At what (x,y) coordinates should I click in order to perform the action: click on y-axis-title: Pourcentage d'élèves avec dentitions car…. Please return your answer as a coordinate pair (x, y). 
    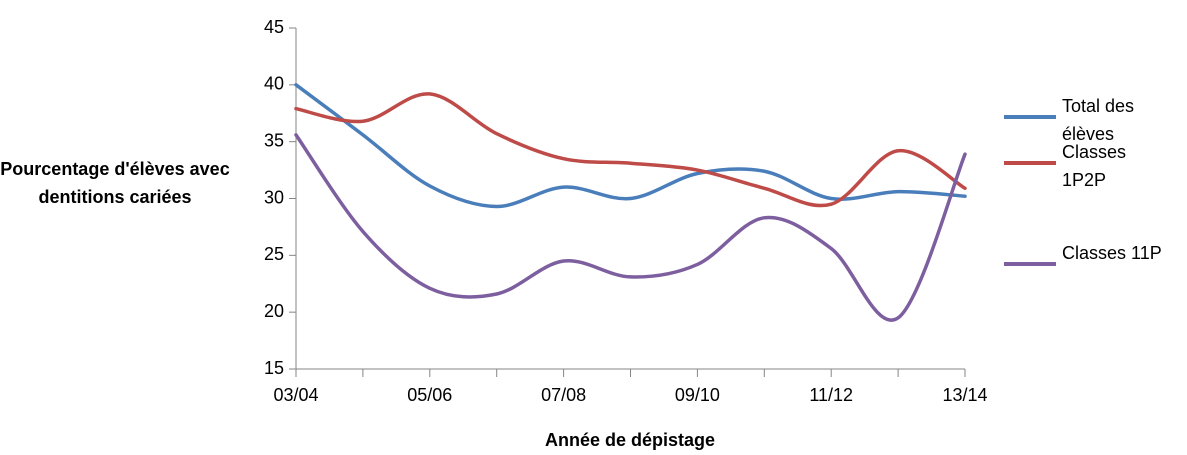
    Looking at the image, I should click on (115, 183).